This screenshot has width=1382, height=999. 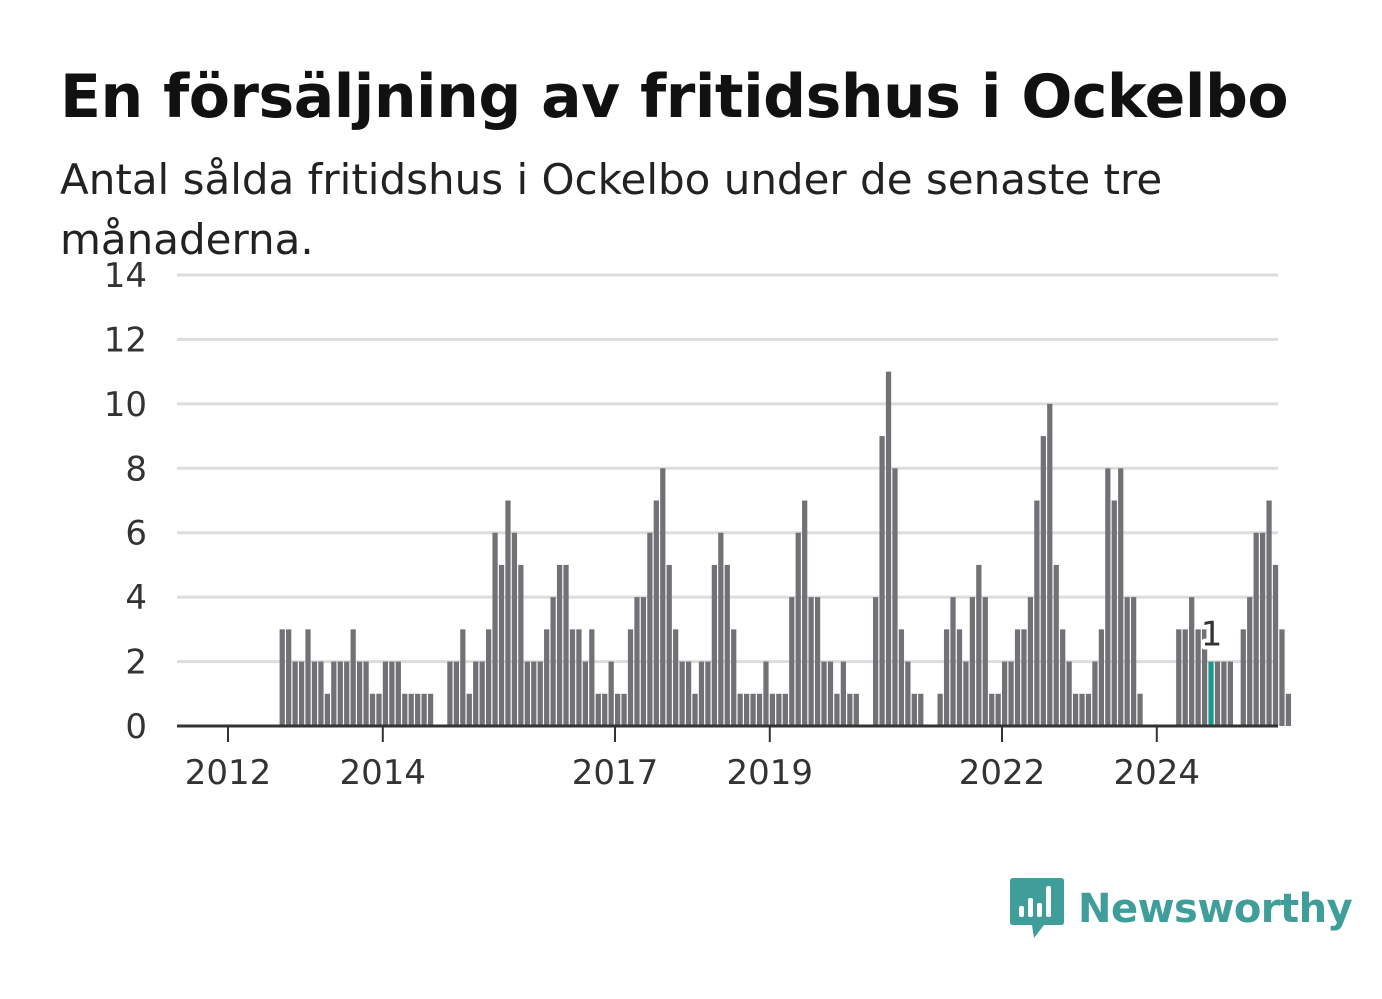 What do you see at coordinates (674, 97) in the screenshot?
I see `chart-title: En försäljning av fritidshus i Ockelbo` at bounding box center [674, 97].